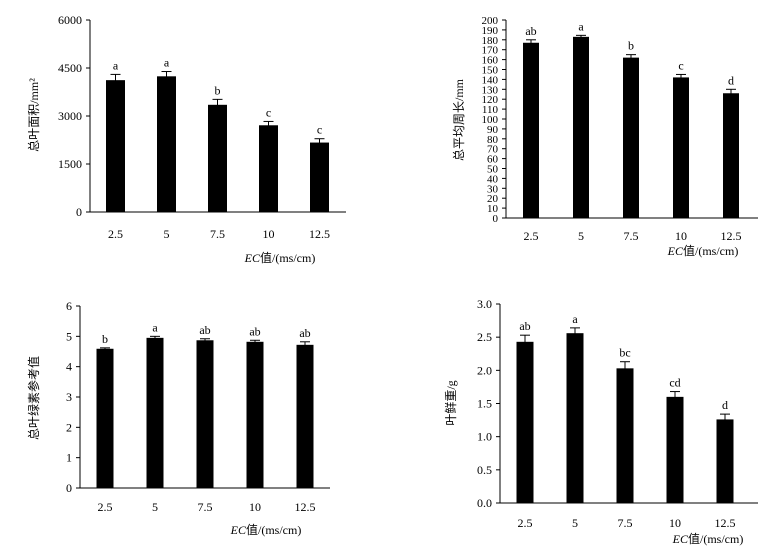 This screenshot has width=774, height=552. Describe the element at coordinates (69, 306) in the screenshot. I see `y-tick-label: 6` at that location.